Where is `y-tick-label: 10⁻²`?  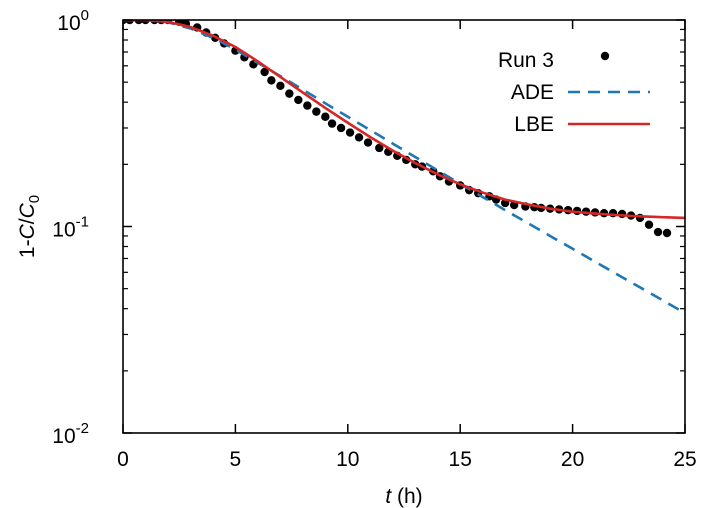 y-tick-label: 10⁻² is located at coordinates (70, 434).